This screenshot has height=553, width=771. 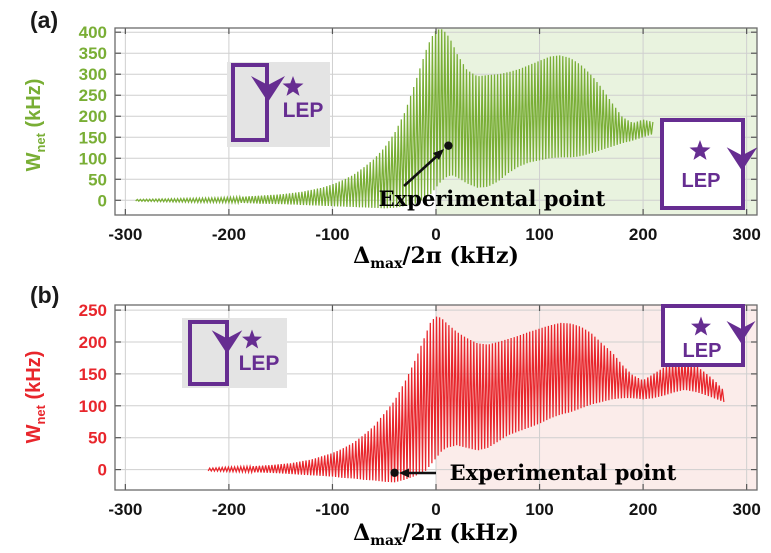 I want to click on panel-b-x-axis-label: Δmax/2π (kHz), so click(x=436, y=534).